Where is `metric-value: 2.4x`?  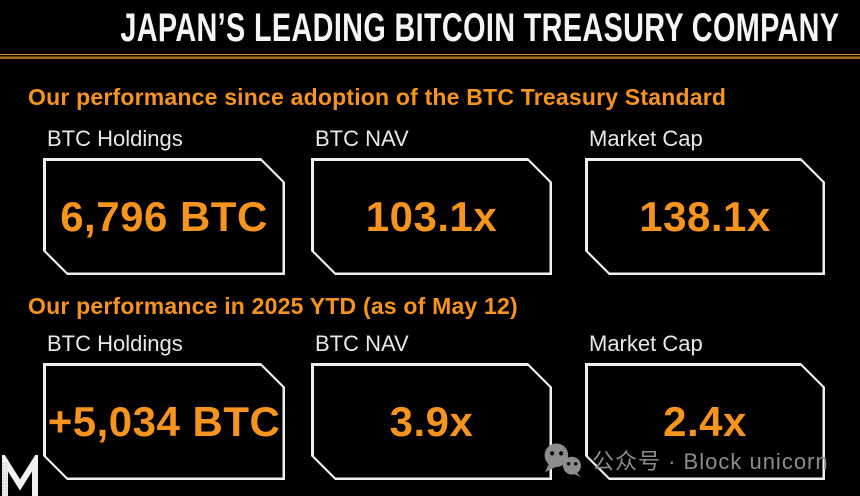 metric-value: 2.4x is located at coordinates (705, 421).